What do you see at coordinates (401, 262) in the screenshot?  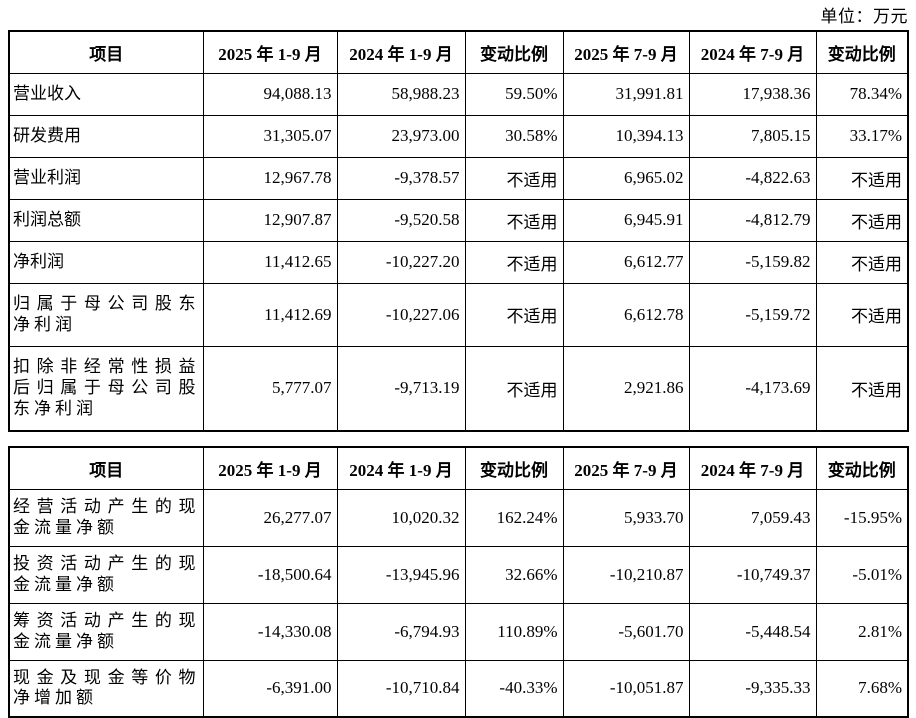 I see `value-cell: -10,227.20` at bounding box center [401, 262].